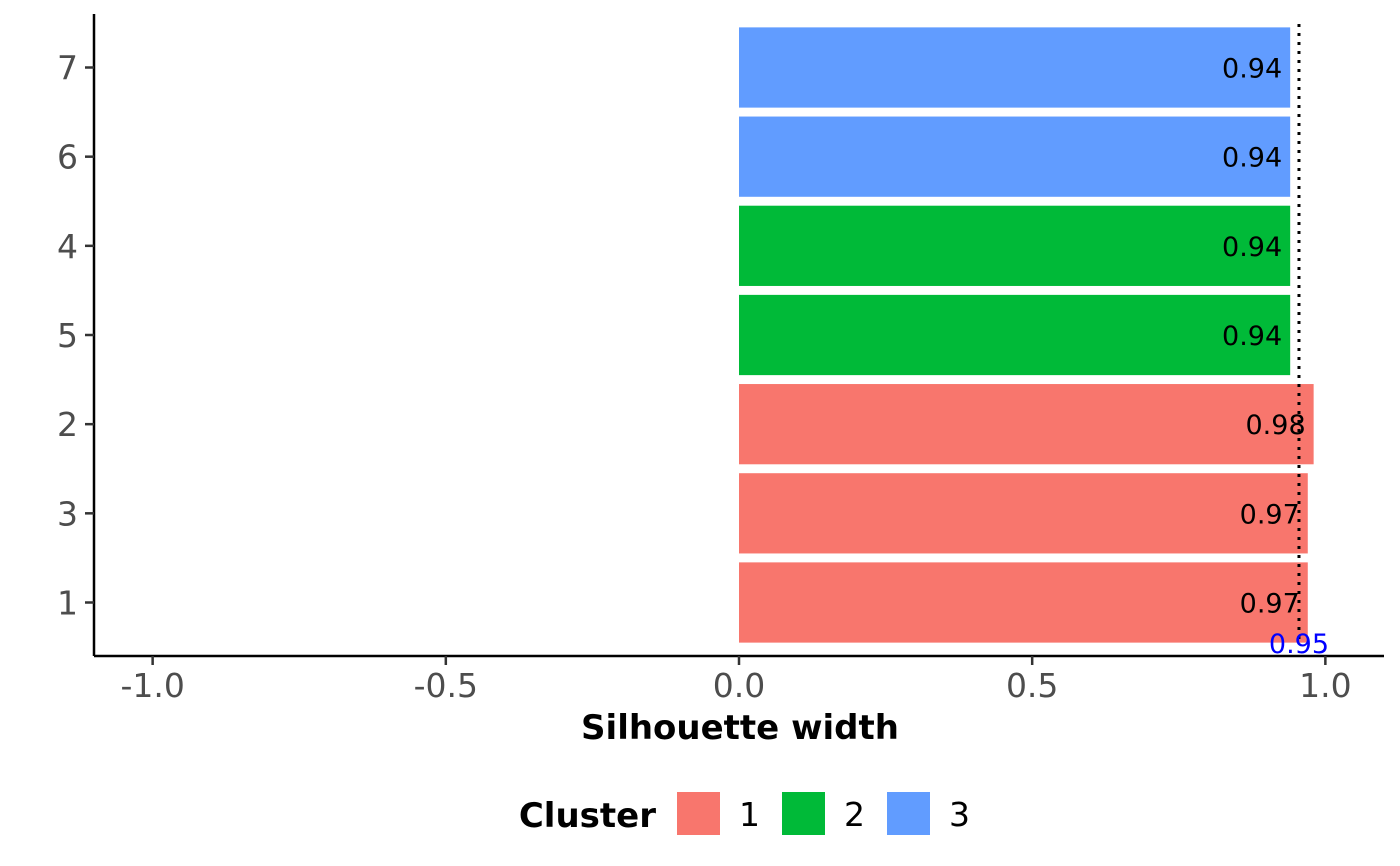 The width and height of the screenshot is (1400, 866). Describe the element at coordinates (152, 685) in the screenshot. I see `x-tick-label: -1.0` at that location.